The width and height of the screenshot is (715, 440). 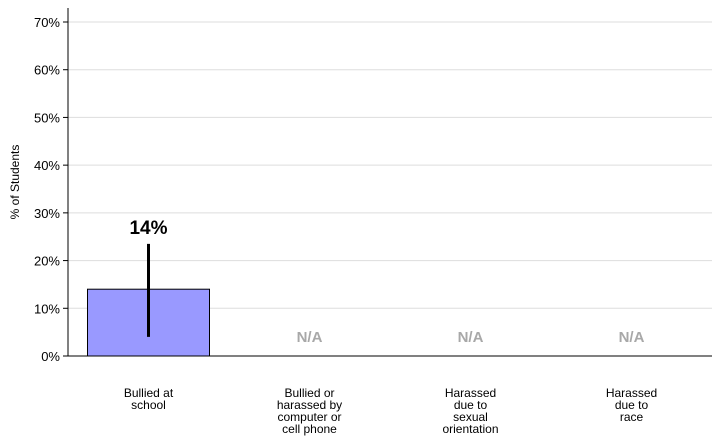 I want to click on category-label: Harassed due to race, so click(x=631, y=405).